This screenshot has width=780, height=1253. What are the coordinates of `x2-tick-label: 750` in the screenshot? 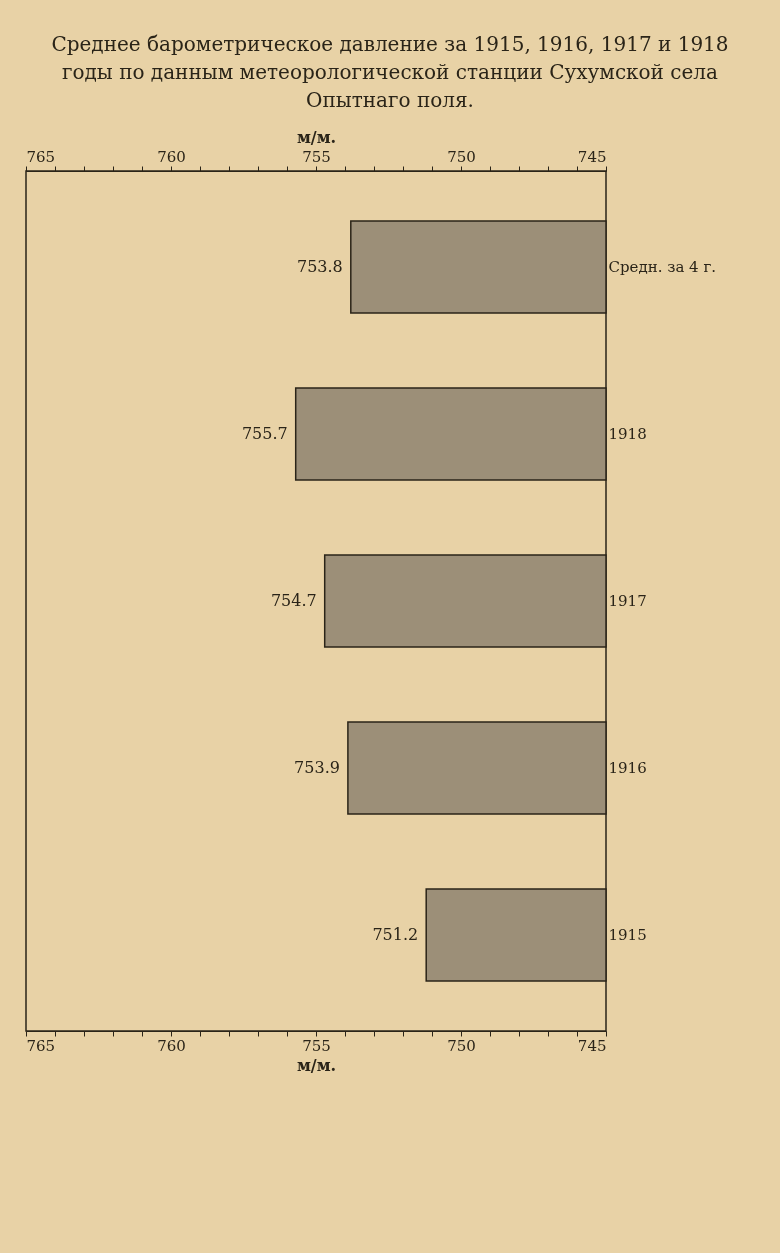 It's located at (461, 156).